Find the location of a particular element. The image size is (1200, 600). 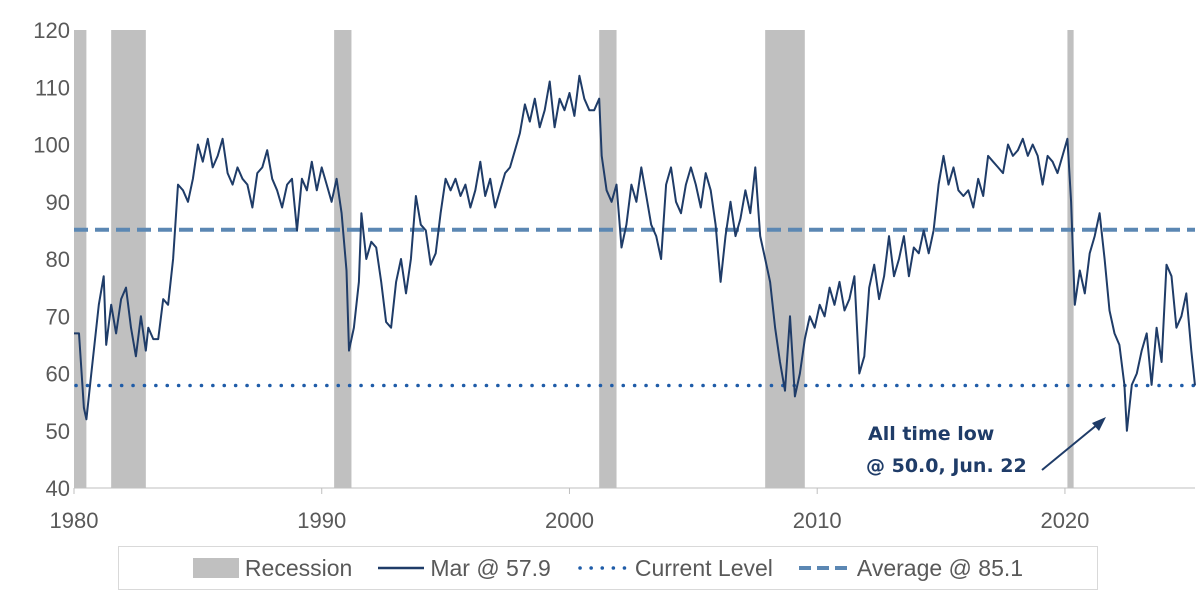

dotted-line-swatch-icon is located at coordinates (603, 568).